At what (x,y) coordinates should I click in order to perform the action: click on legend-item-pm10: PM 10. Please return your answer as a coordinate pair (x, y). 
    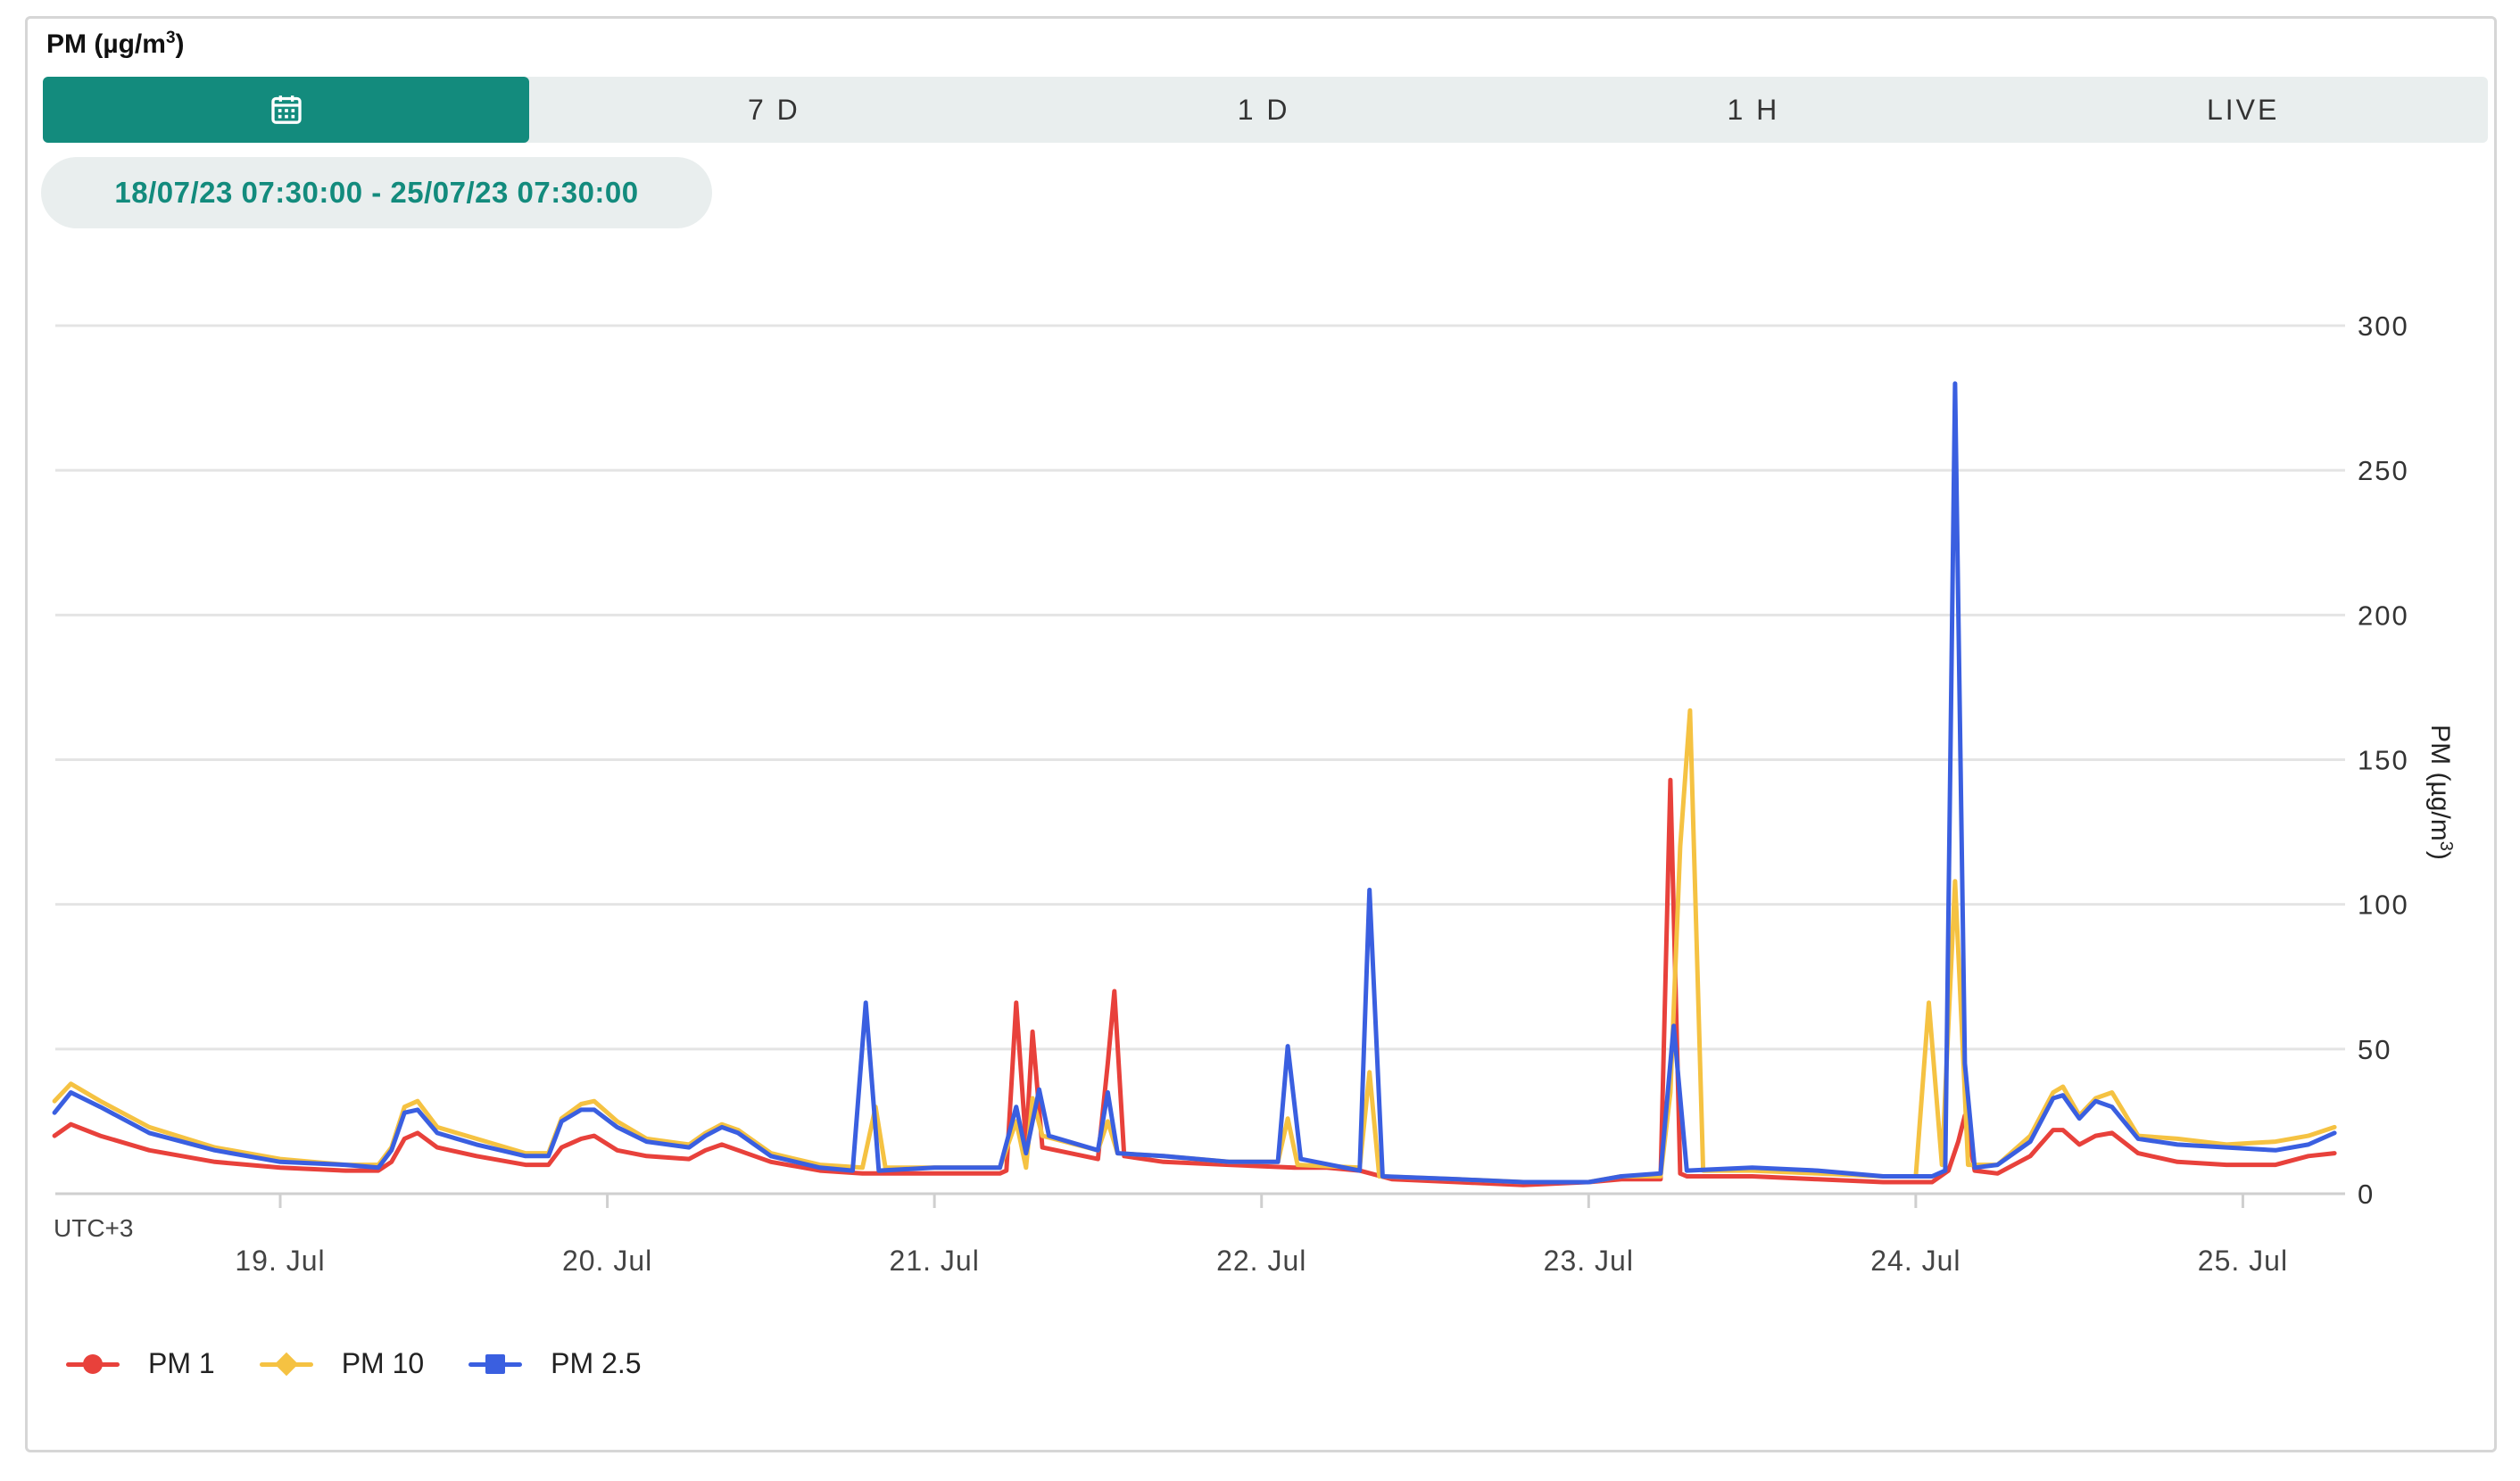
    Looking at the image, I should click on (342, 1363).